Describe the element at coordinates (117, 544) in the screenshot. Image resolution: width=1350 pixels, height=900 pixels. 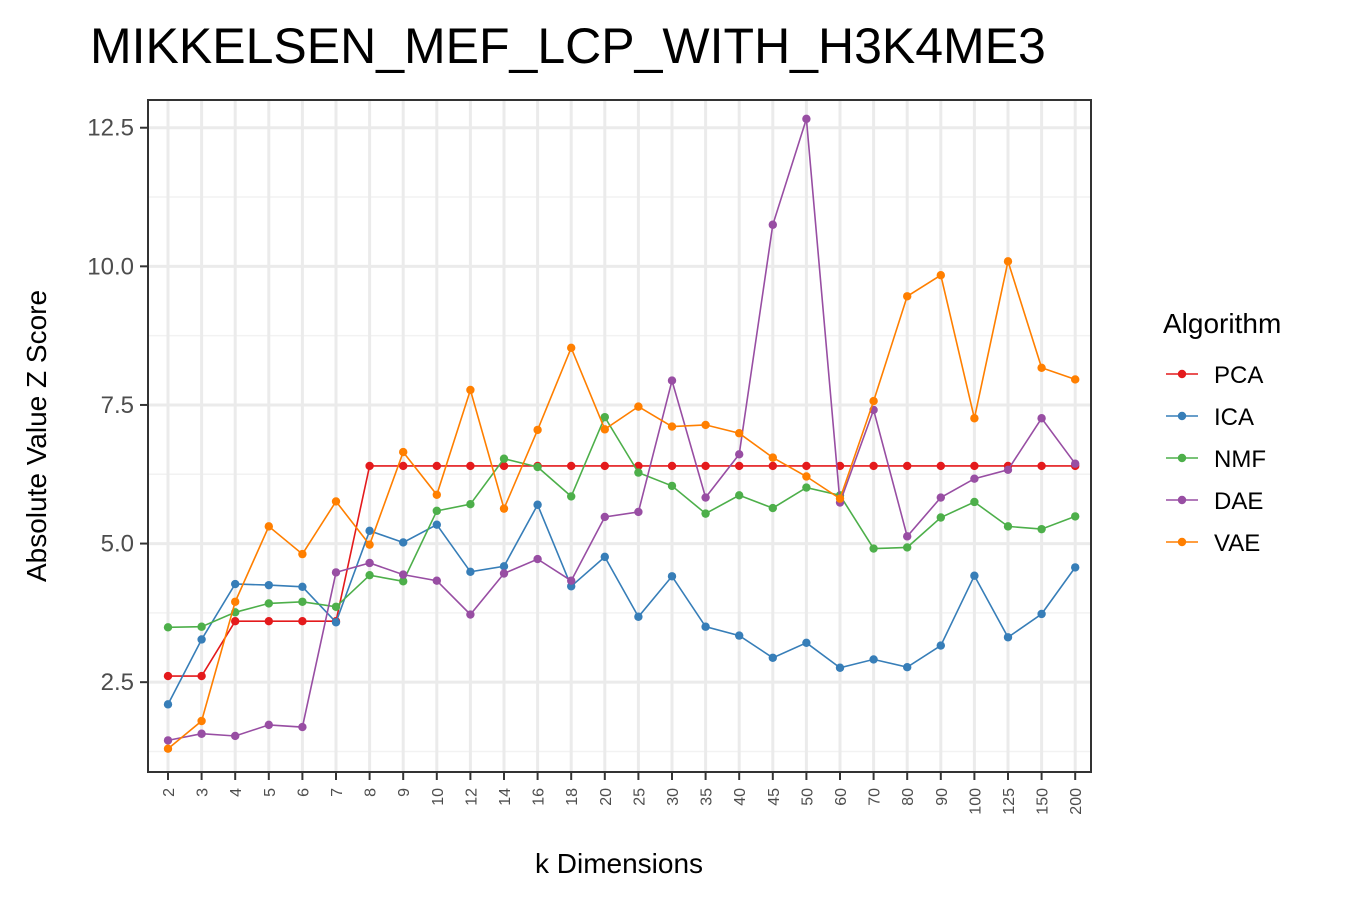
I see `y-tick-label: 5.0` at that location.